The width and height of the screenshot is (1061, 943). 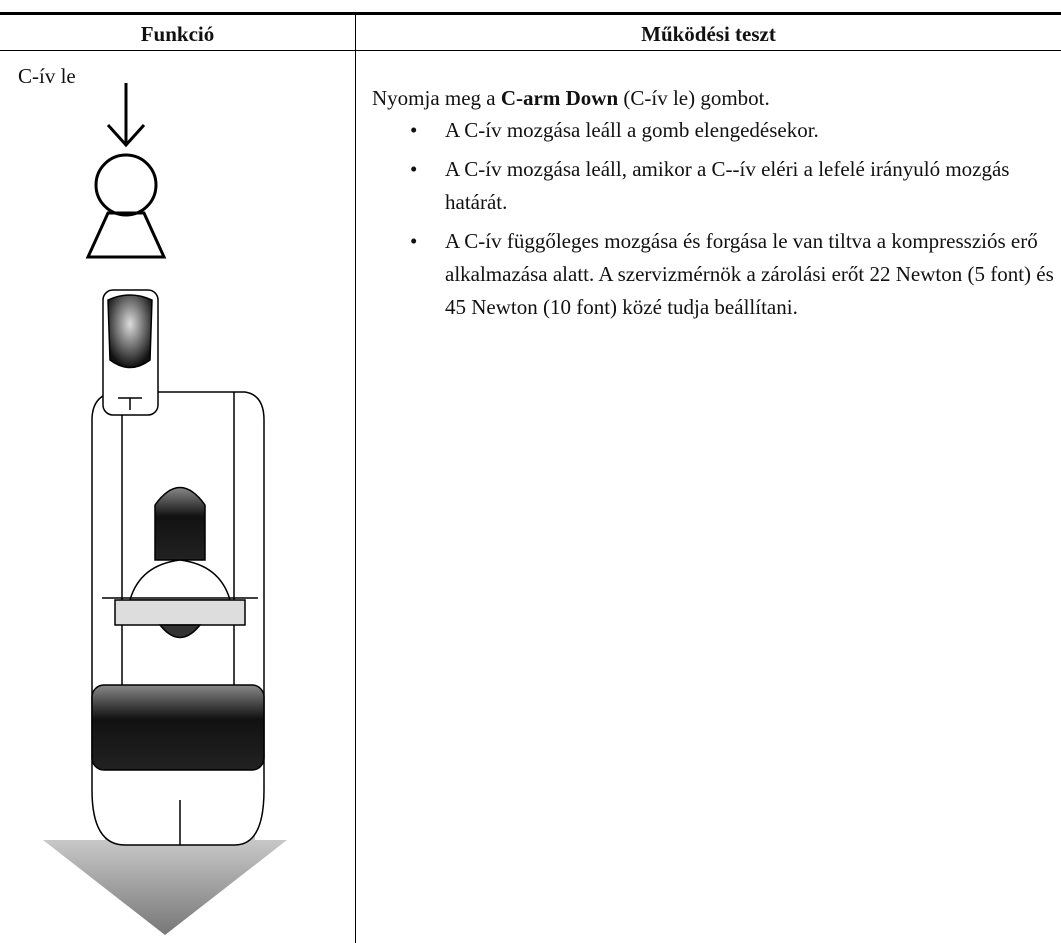 I want to click on button-name: C-arm Down, so click(x=559, y=98).